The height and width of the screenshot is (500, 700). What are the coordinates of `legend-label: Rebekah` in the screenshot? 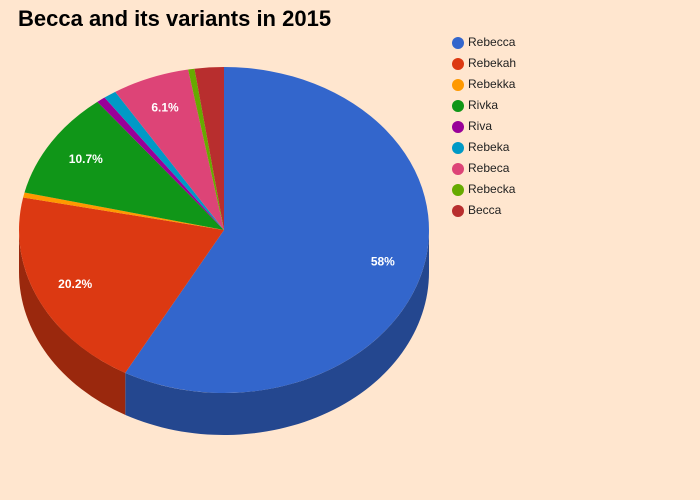 It's located at (492, 63).